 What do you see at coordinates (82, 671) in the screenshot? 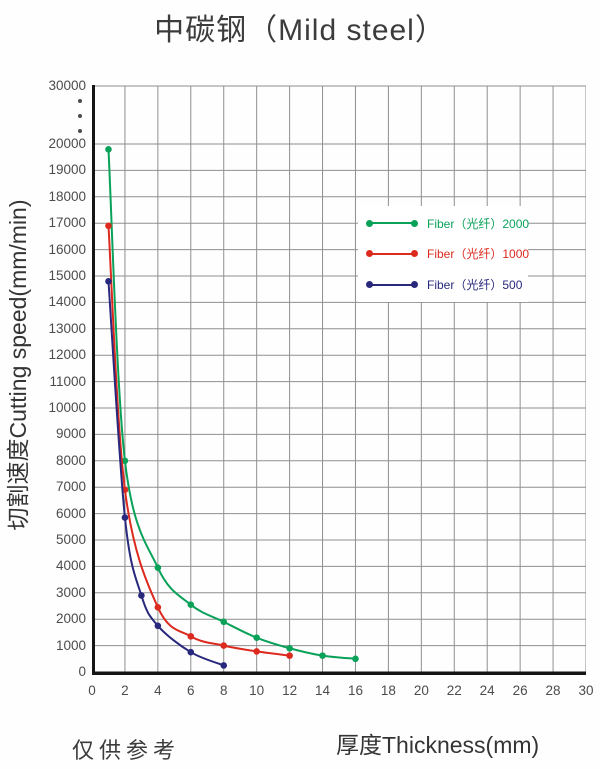
I see `y-tick-label: 0` at bounding box center [82, 671].